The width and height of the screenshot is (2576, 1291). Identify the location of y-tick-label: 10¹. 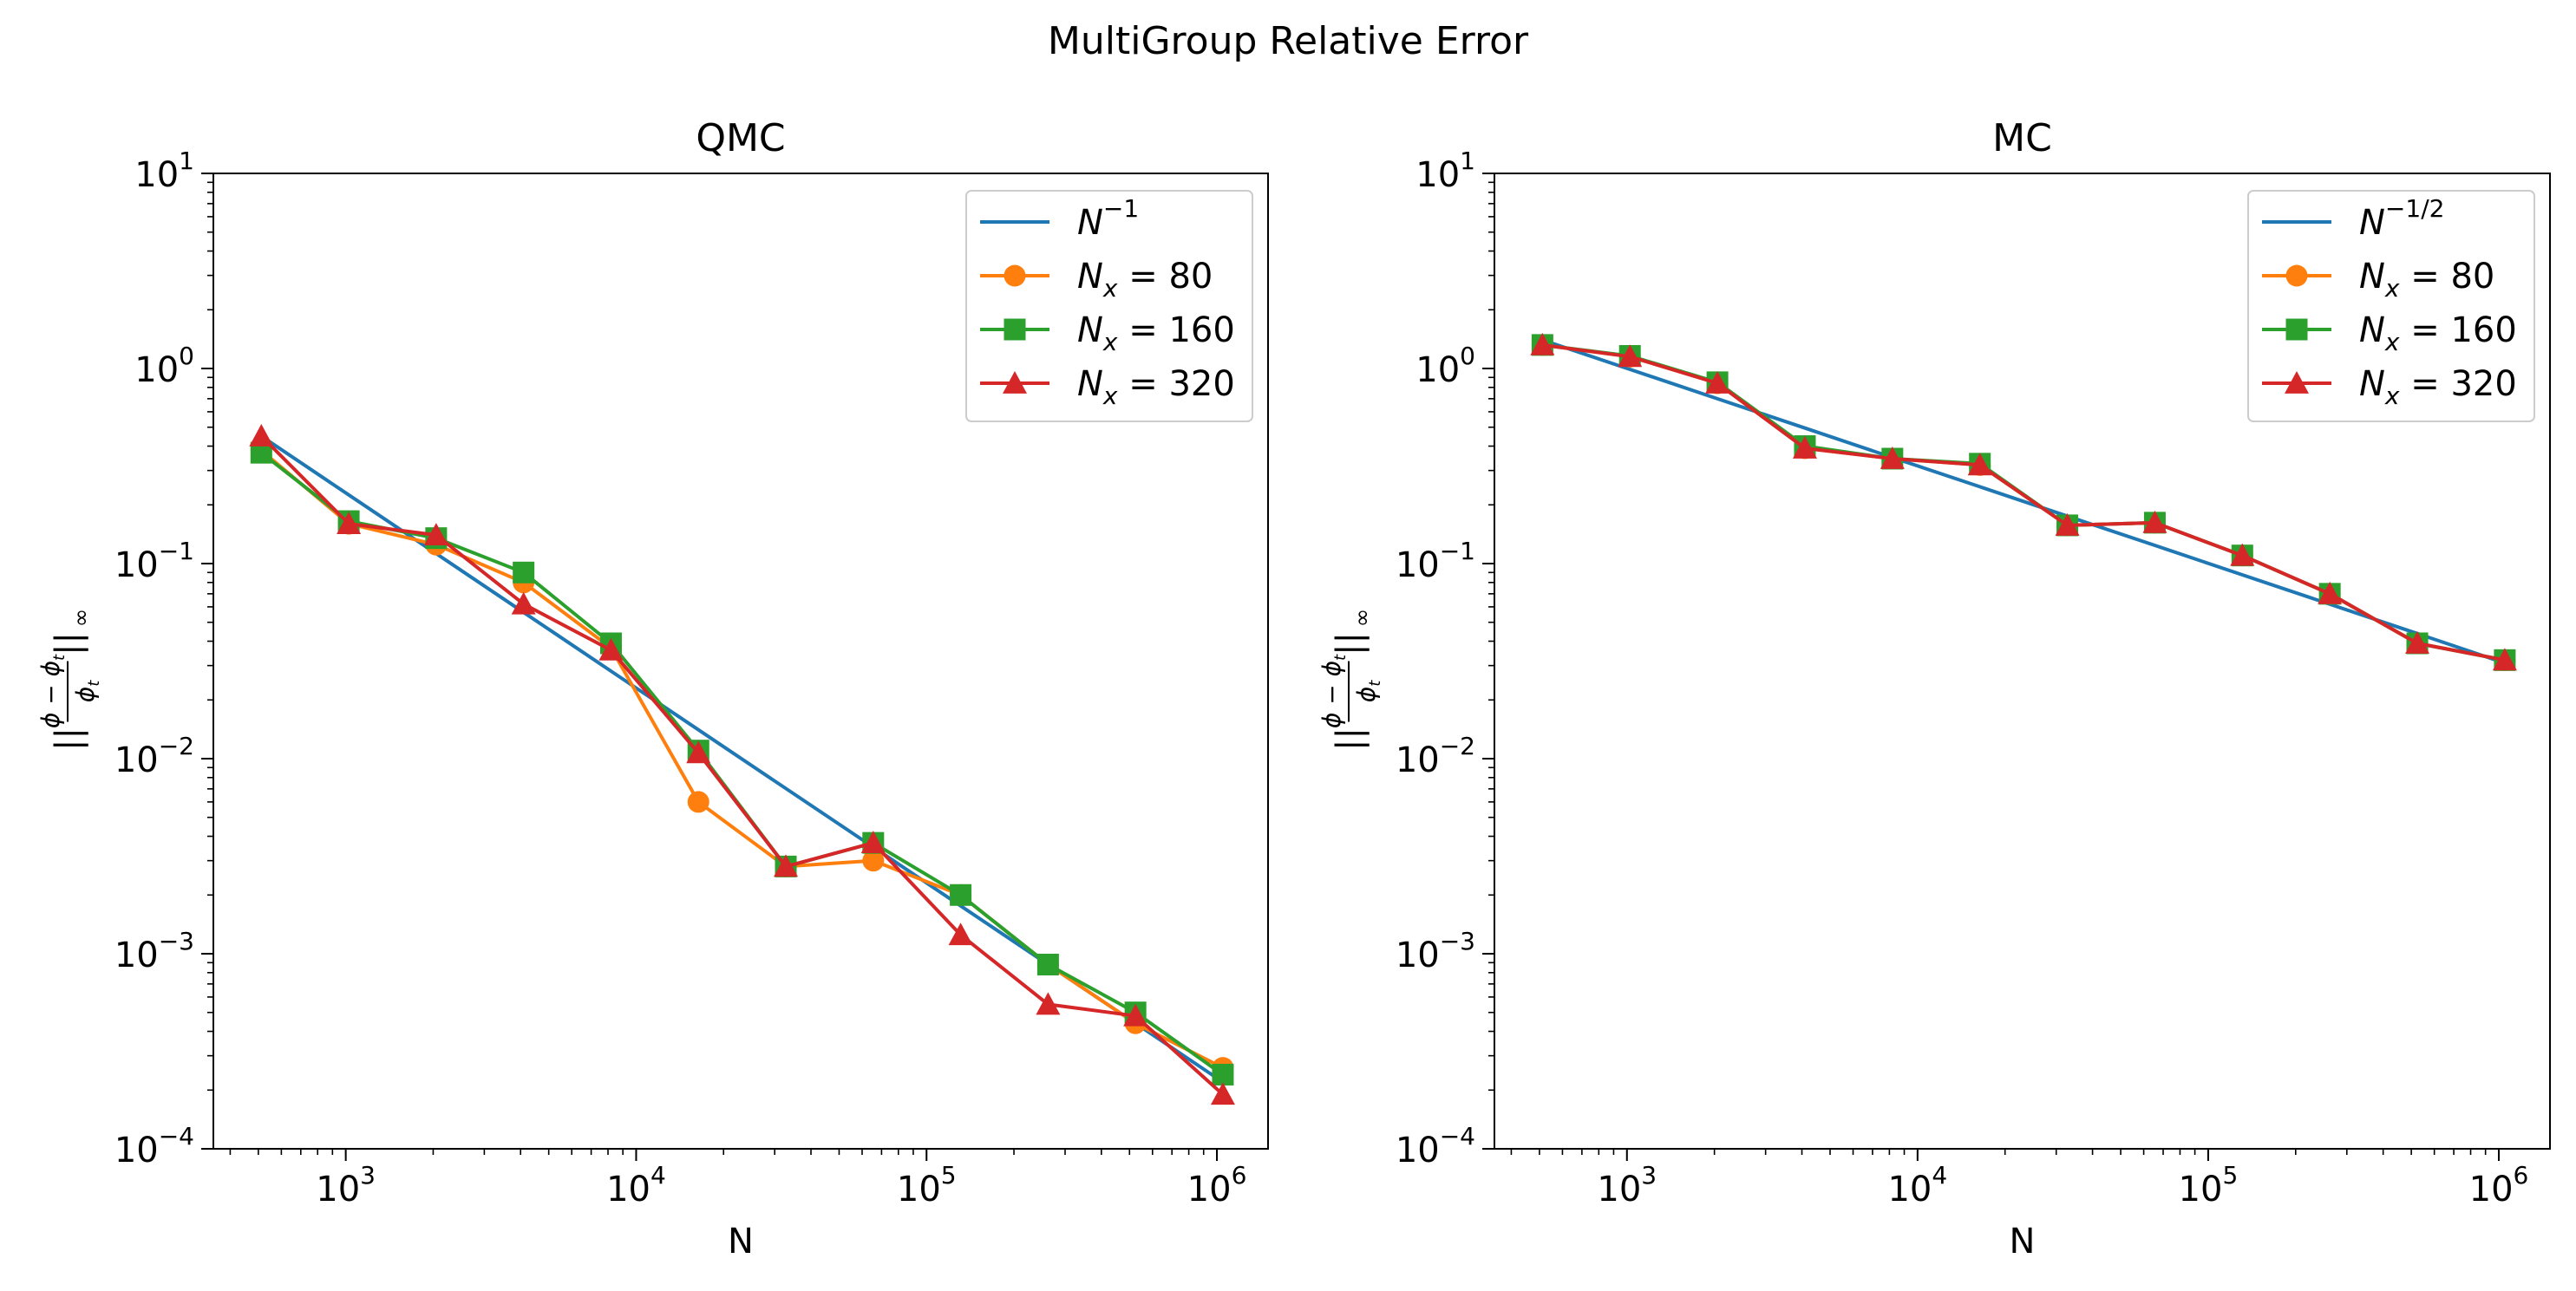
(1445, 171).